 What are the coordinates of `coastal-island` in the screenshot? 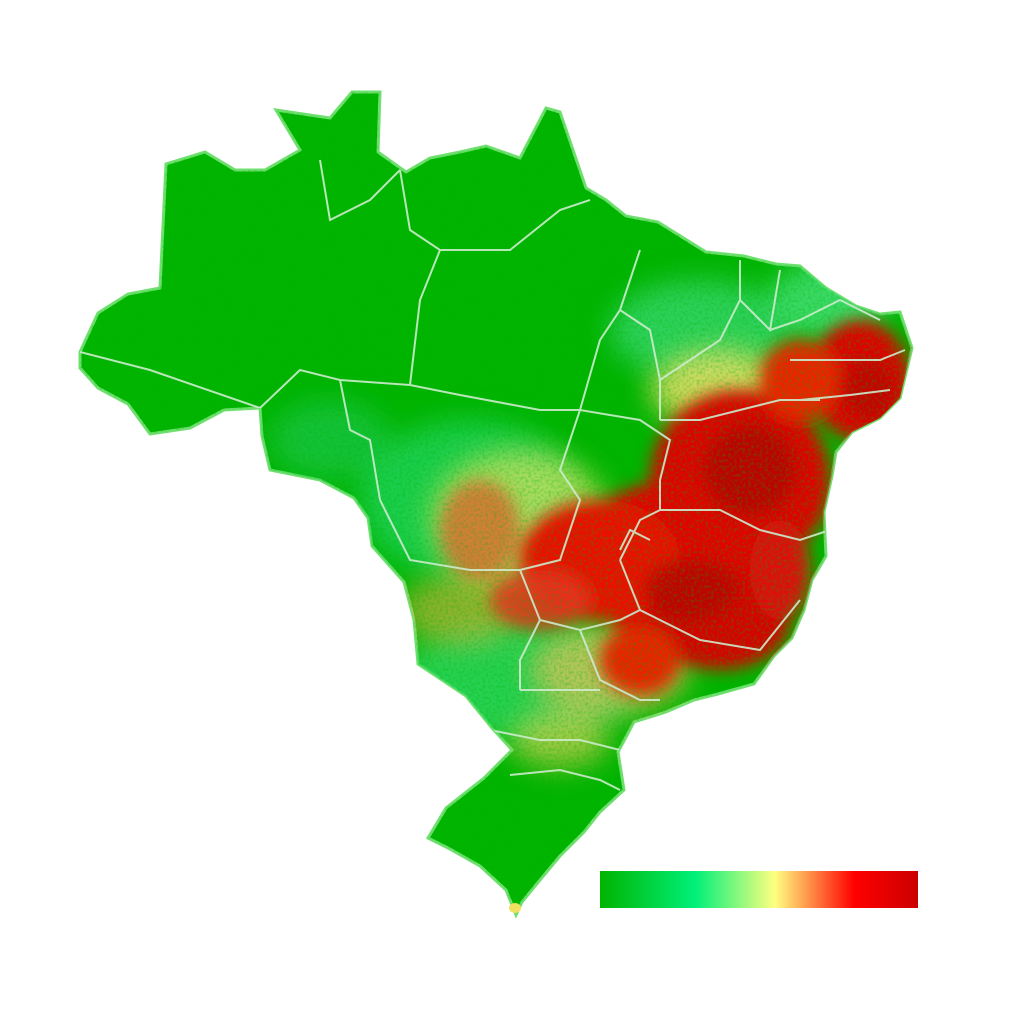 It's located at (515, 908).